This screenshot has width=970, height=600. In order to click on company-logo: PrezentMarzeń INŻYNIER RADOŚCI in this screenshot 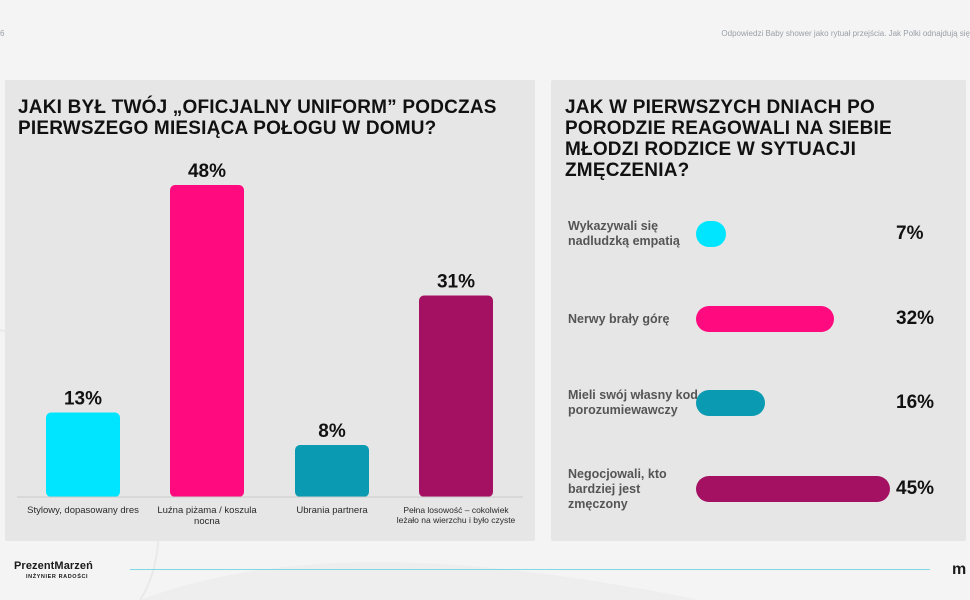, I will do `click(53, 570)`.